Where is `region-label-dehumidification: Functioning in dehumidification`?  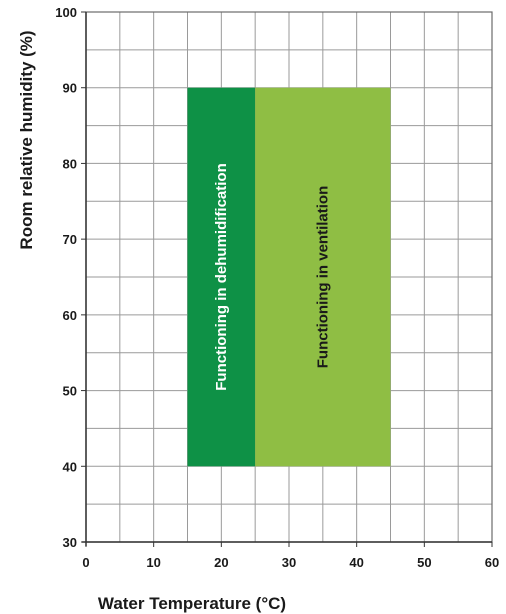 region-label-dehumidification: Functioning in dehumidification is located at coordinates (221, 276).